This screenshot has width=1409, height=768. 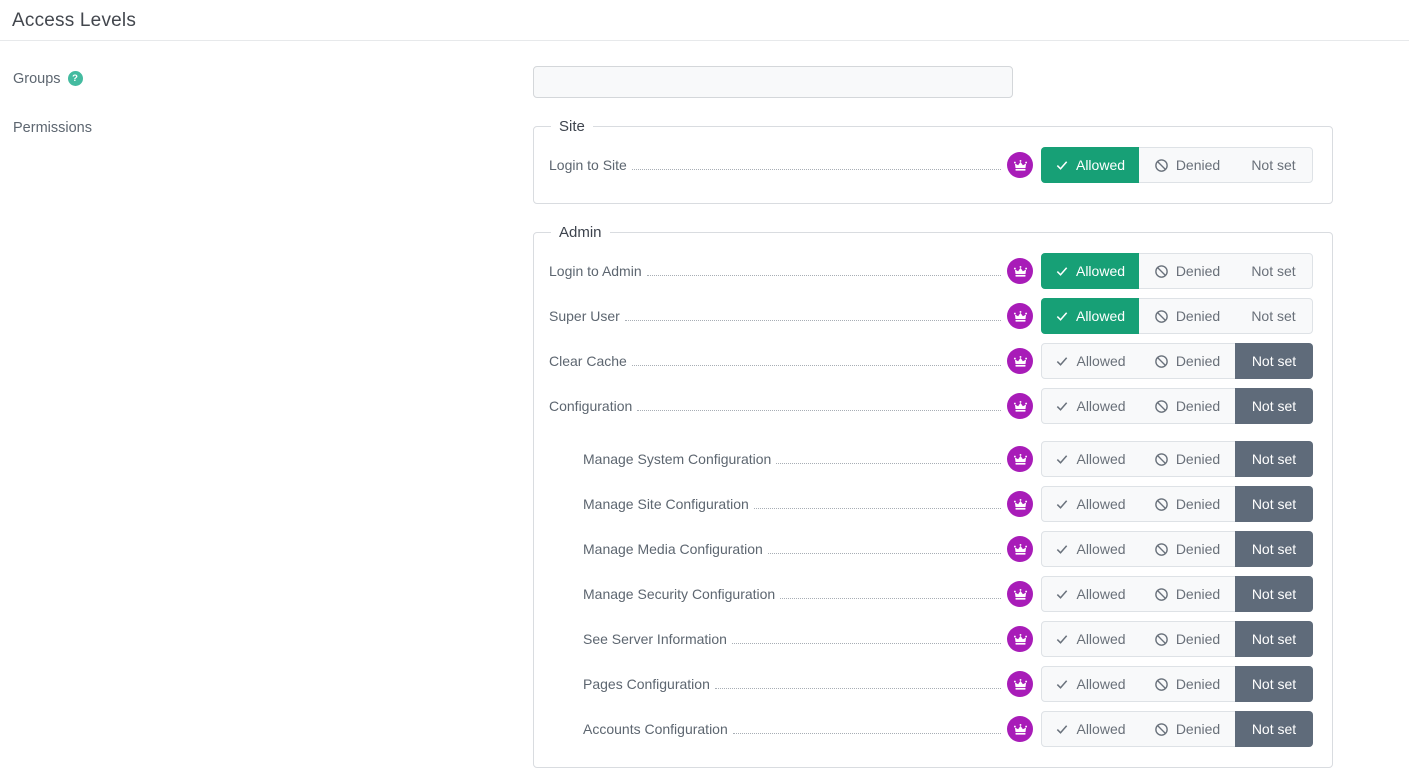 What do you see at coordinates (266, 105) in the screenshot?
I see `sidebar: Groups ? Permissions` at bounding box center [266, 105].